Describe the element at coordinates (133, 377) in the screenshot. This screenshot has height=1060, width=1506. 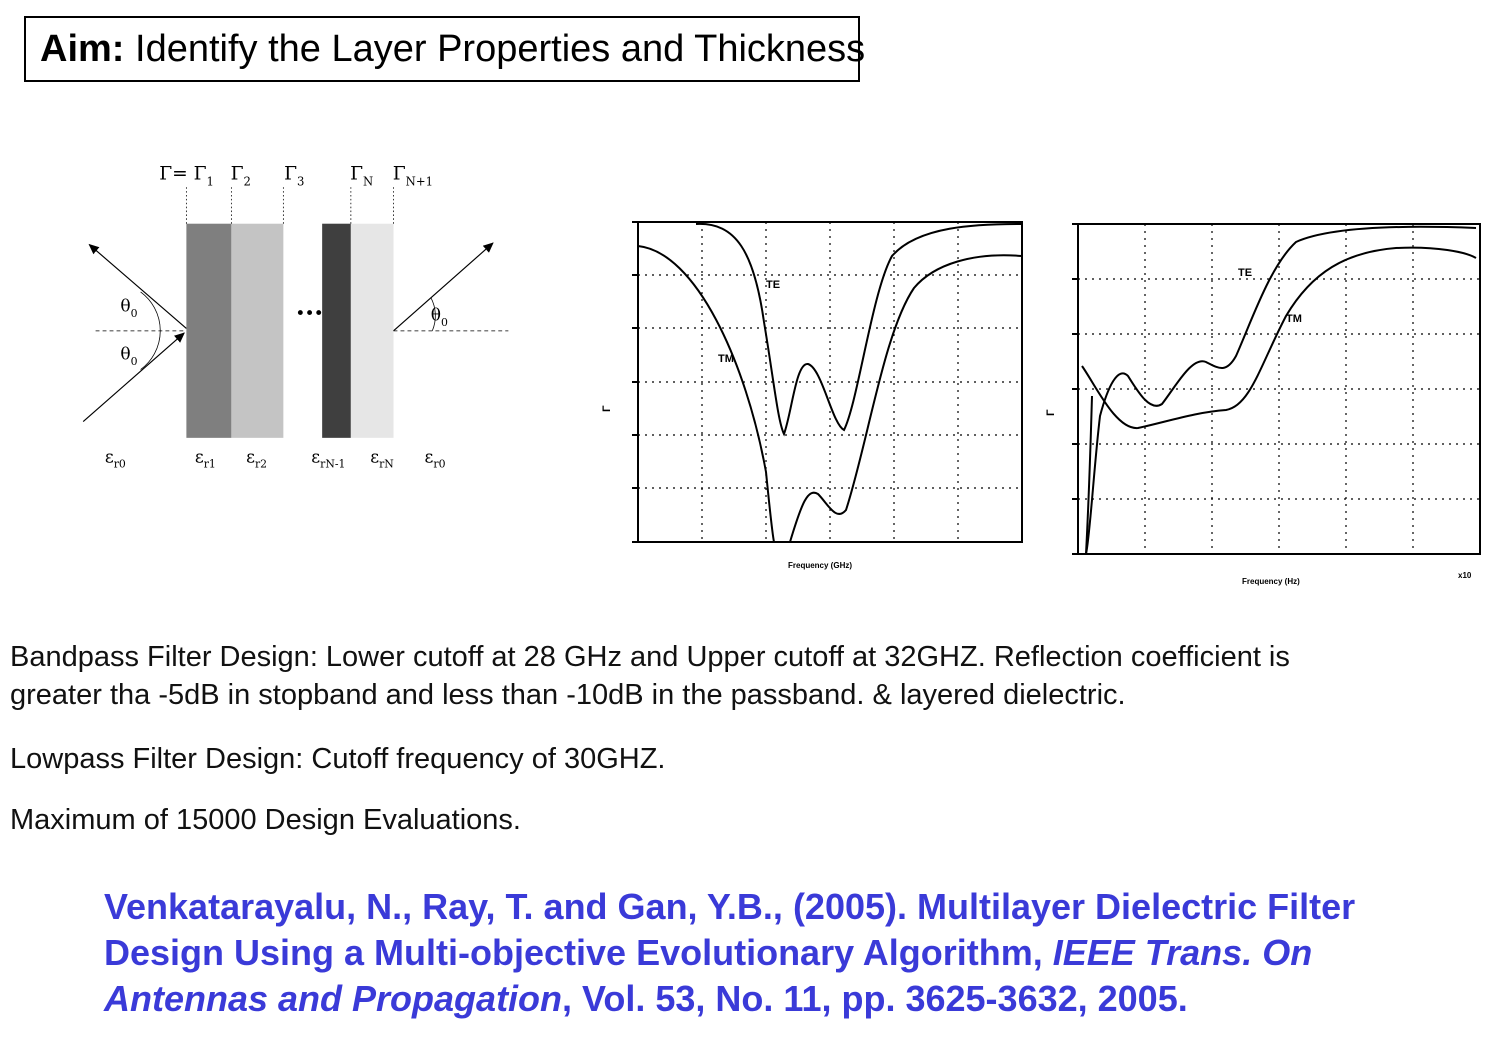
I see `incident-ray` at that location.